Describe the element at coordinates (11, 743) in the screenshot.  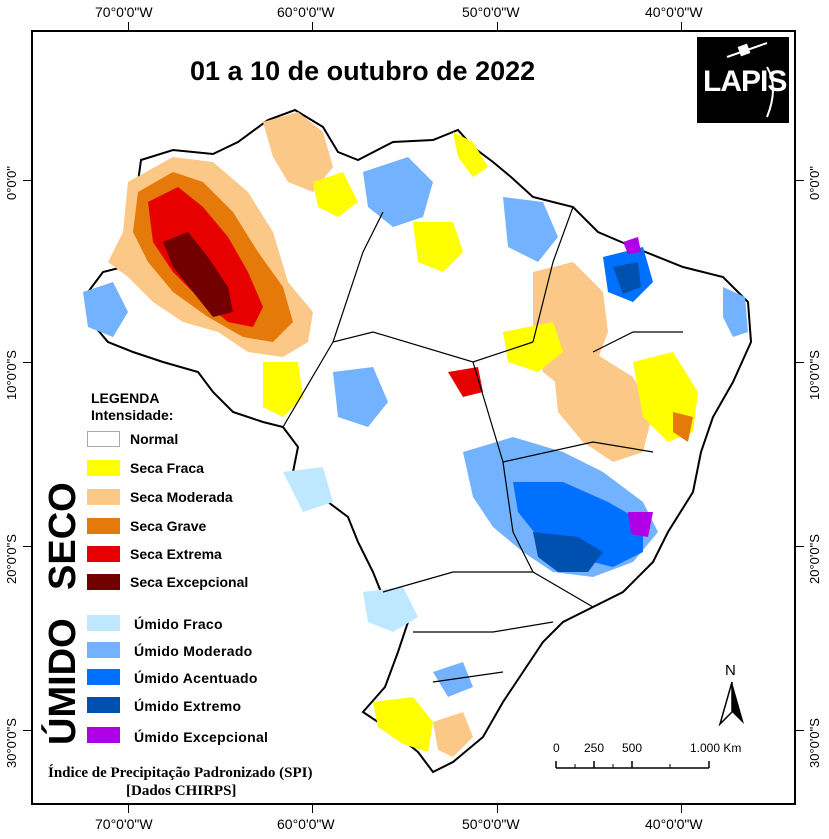
I see `lat-label-left-4: 30°0'0"S` at that location.